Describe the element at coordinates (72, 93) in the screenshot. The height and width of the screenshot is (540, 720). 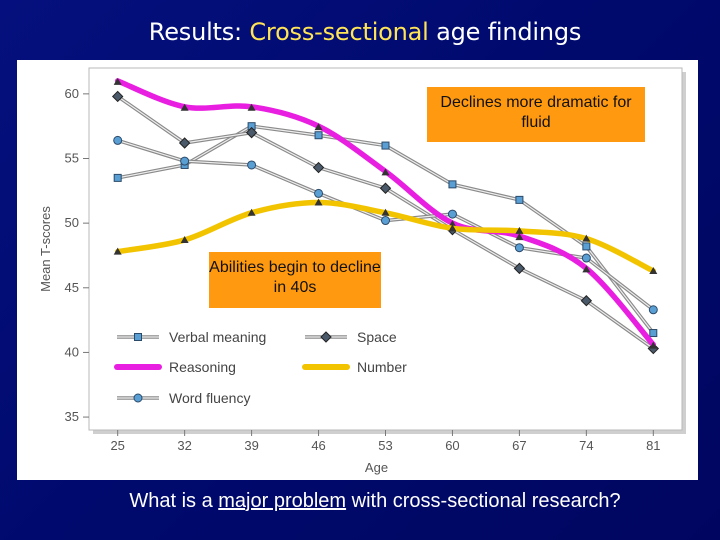
I see `y-tick-label: 60` at that location.